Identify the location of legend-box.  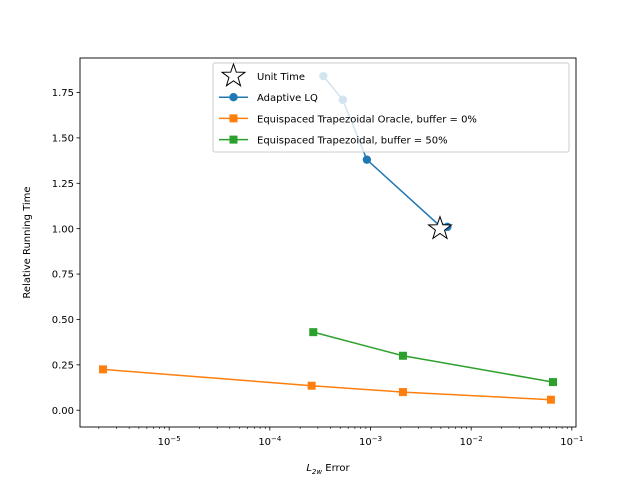
(391, 107).